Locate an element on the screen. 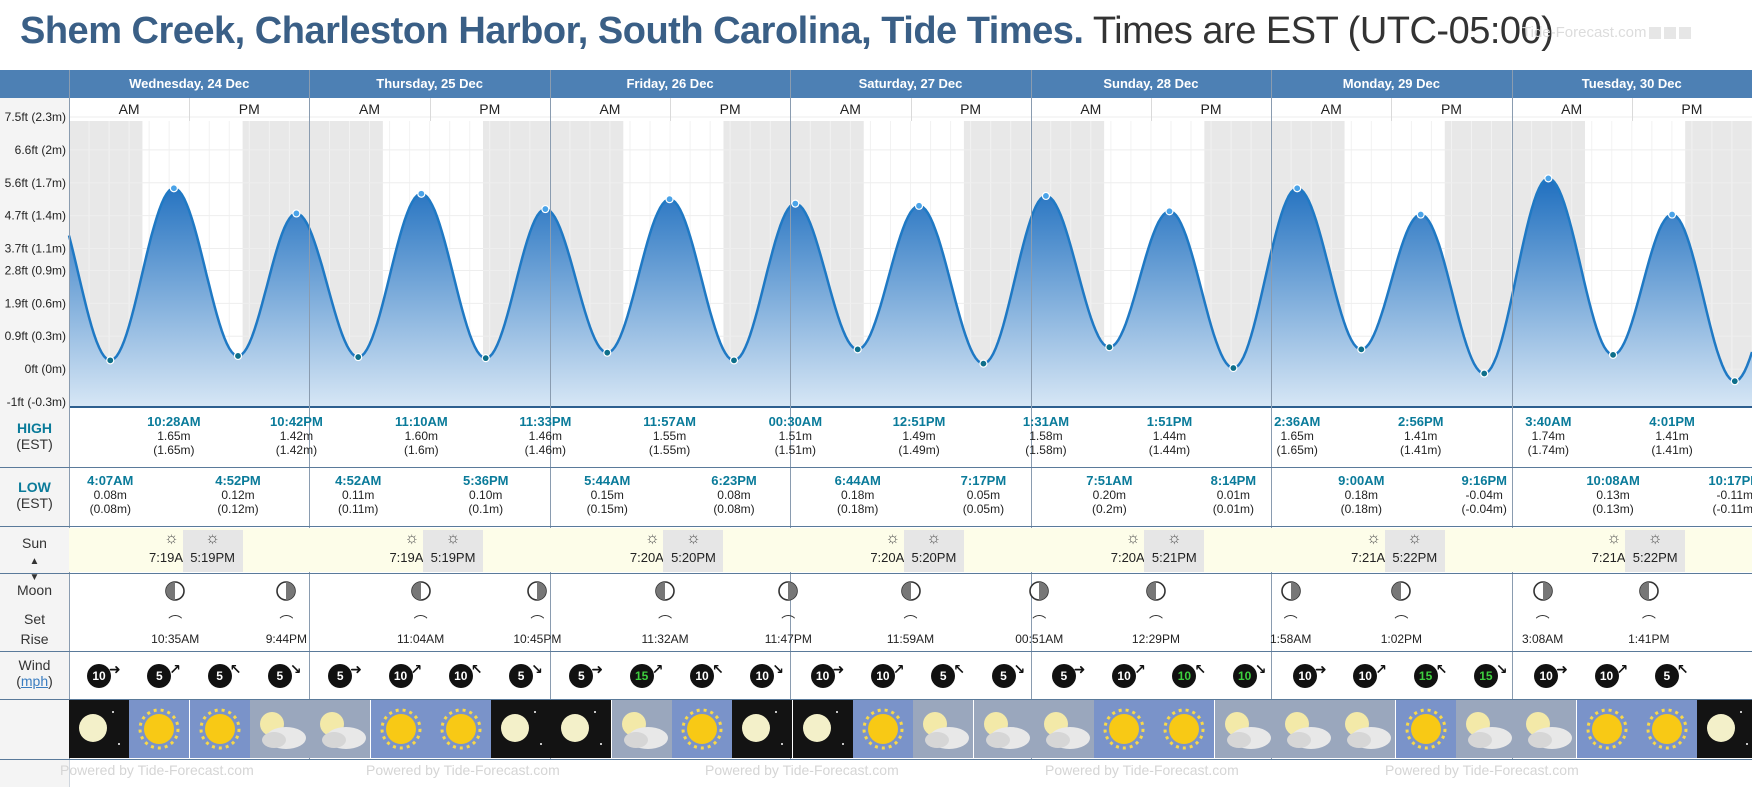 The height and width of the screenshot is (787, 1752). wind-speed-badge: 15 is located at coordinates (1485, 676).